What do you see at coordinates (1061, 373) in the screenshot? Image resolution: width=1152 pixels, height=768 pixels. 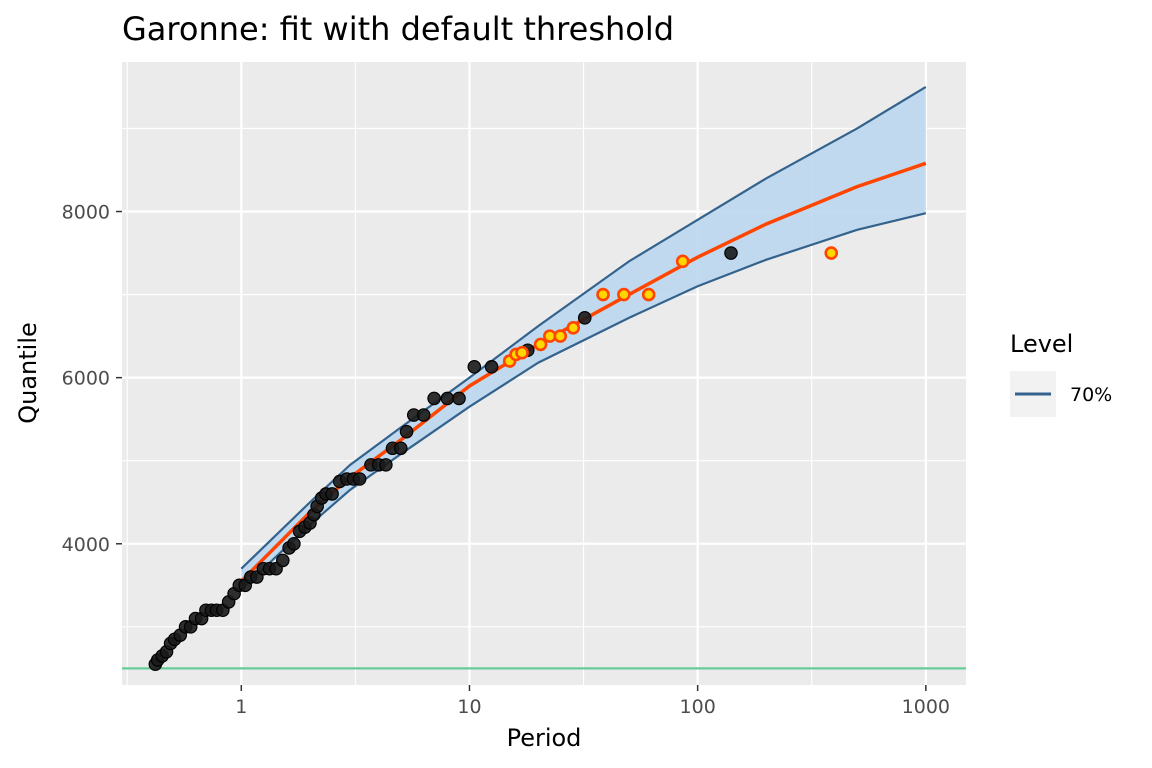 I see `legend: Level 70%` at bounding box center [1061, 373].